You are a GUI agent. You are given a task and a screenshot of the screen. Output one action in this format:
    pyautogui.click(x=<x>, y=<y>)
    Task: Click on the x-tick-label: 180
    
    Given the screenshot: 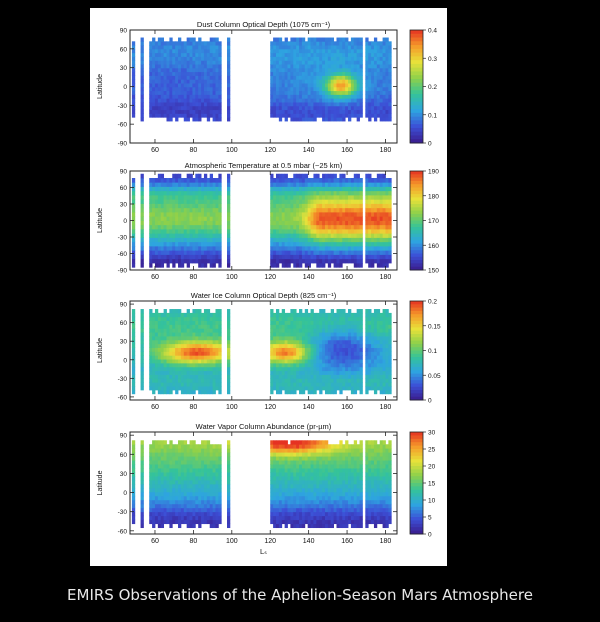 What is the action you would take?
    pyautogui.click(x=386, y=277)
    